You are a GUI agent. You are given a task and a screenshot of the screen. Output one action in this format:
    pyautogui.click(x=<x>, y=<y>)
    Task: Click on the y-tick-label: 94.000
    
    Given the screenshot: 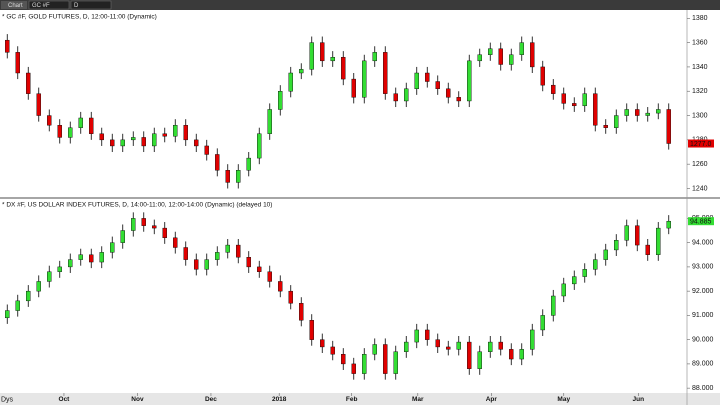 What is the action you would take?
    pyautogui.click(x=703, y=242)
    